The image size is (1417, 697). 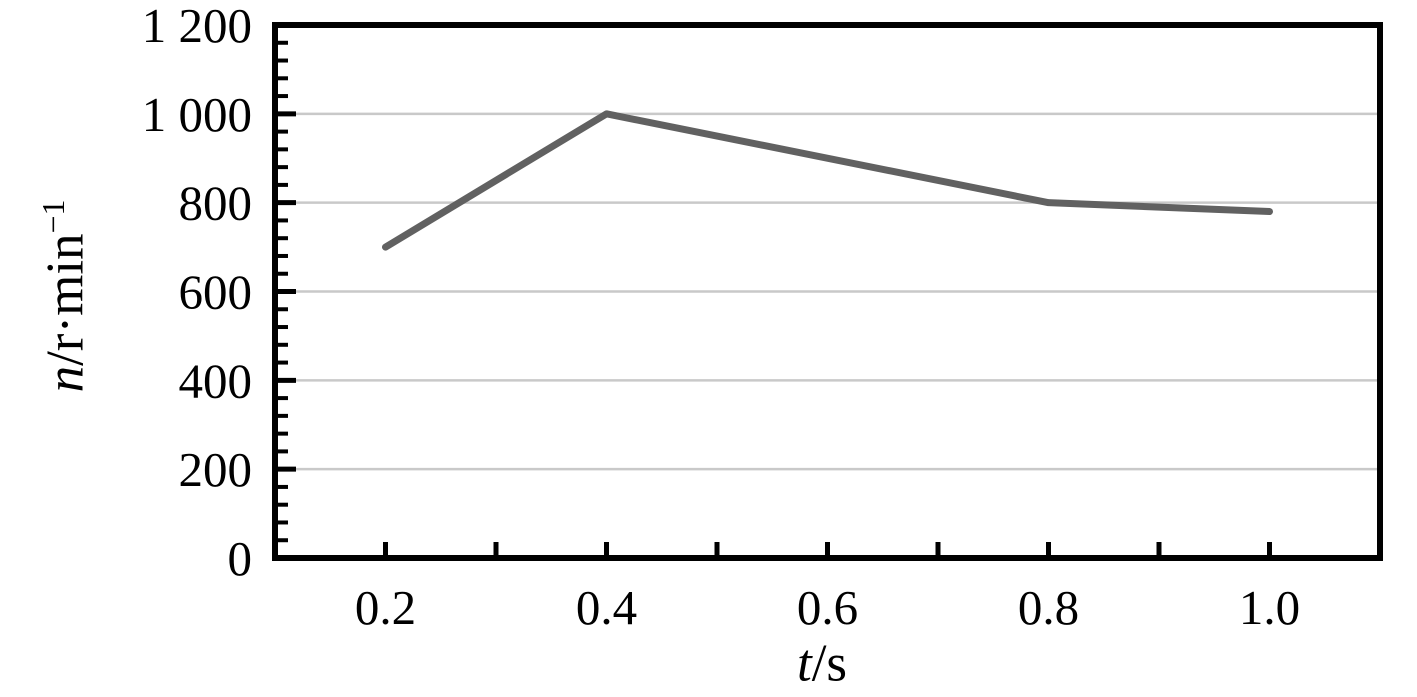 What do you see at coordinates (804, 663) in the screenshot?
I see `x-axis-variable: t` at bounding box center [804, 663].